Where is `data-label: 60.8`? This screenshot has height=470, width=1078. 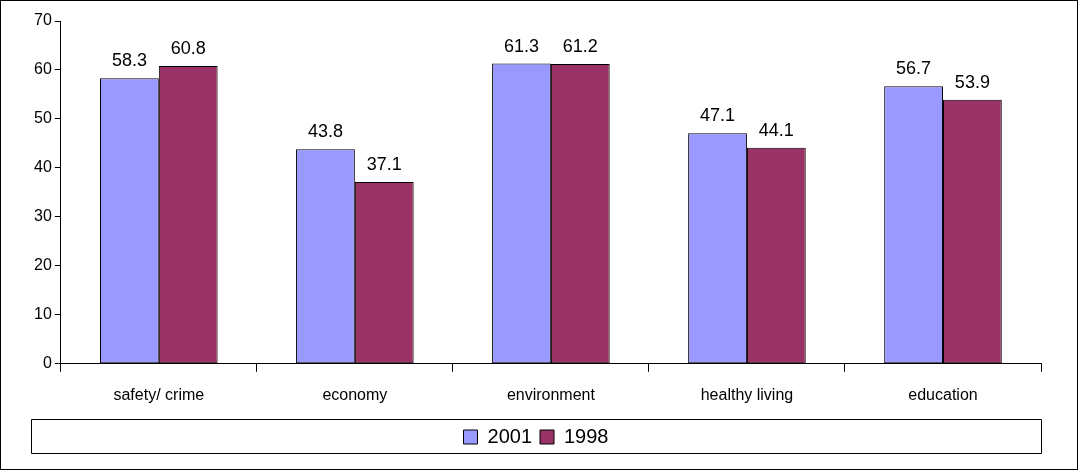
data-label: 60.8 is located at coordinates (188, 48).